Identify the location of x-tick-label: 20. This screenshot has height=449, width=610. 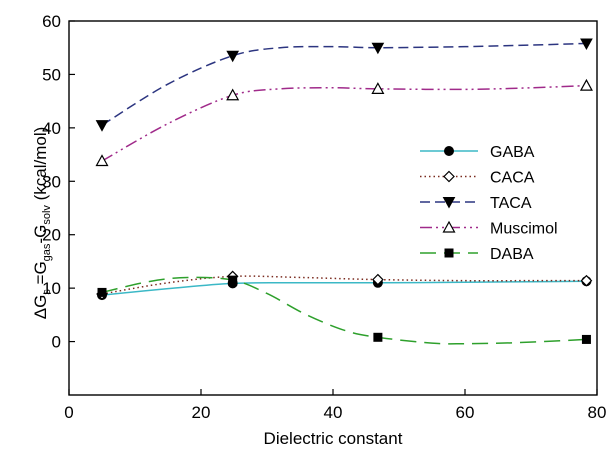
(201, 412).